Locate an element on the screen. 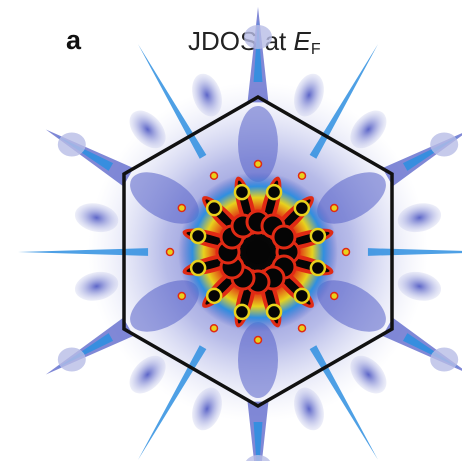 This screenshot has width=462, height=461. title-symbol: E is located at coordinates (302, 41).